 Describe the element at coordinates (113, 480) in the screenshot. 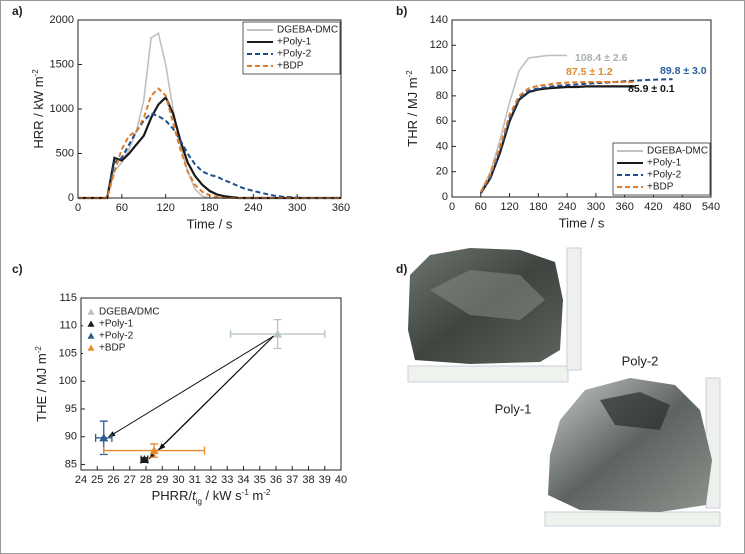

I see `x-tick-label: 26` at that location.